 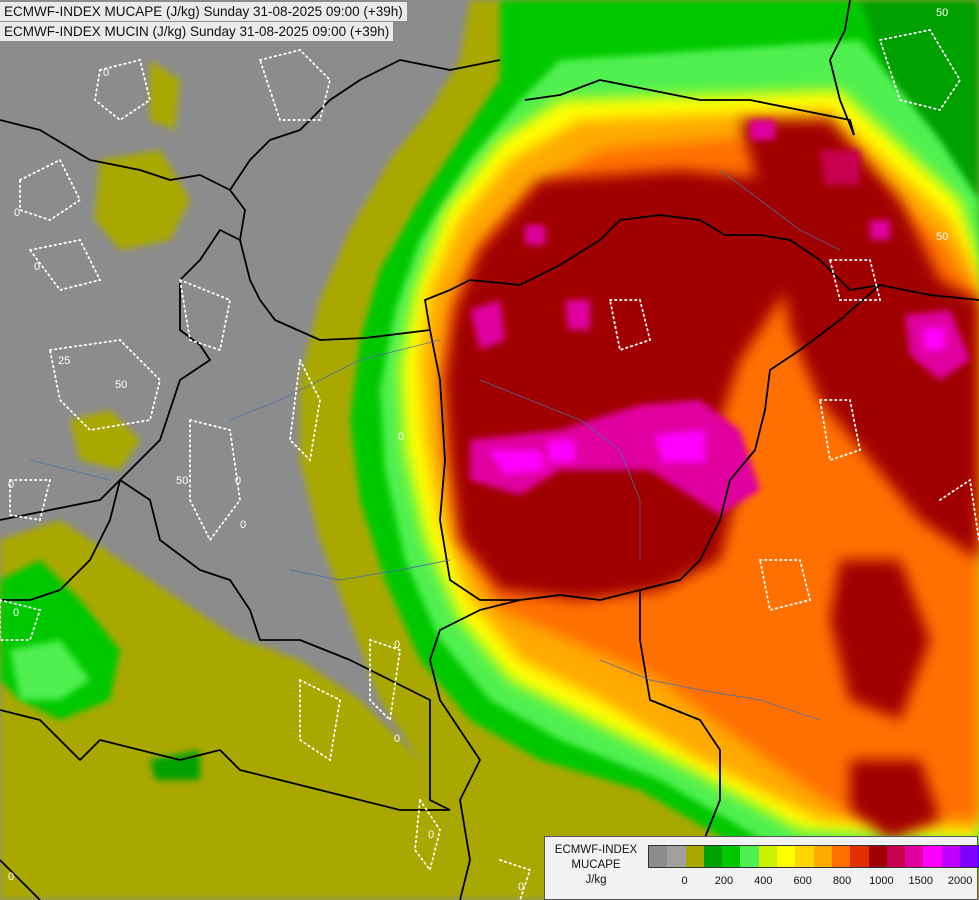 What do you see at coordinates (596, 880) in the screenshot?
I see `legend-title-line: J/kg` at bounding box center [596, 880].